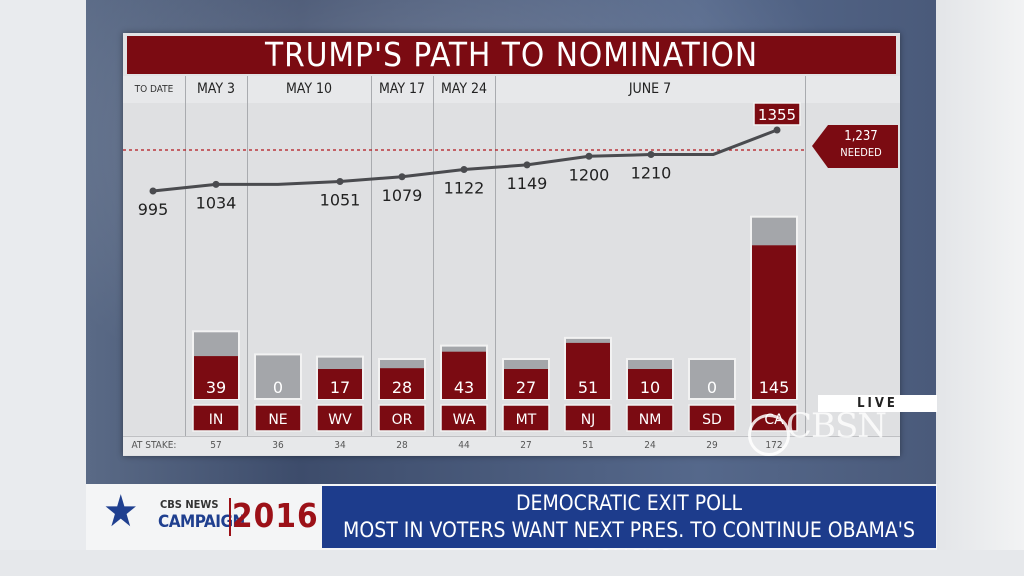 Image resolution: width=1024 pixels, height=576 pixels. Describe the element at coordinates (153, 209) in the screenshot. I see `cumulative-label: 995` at that location.